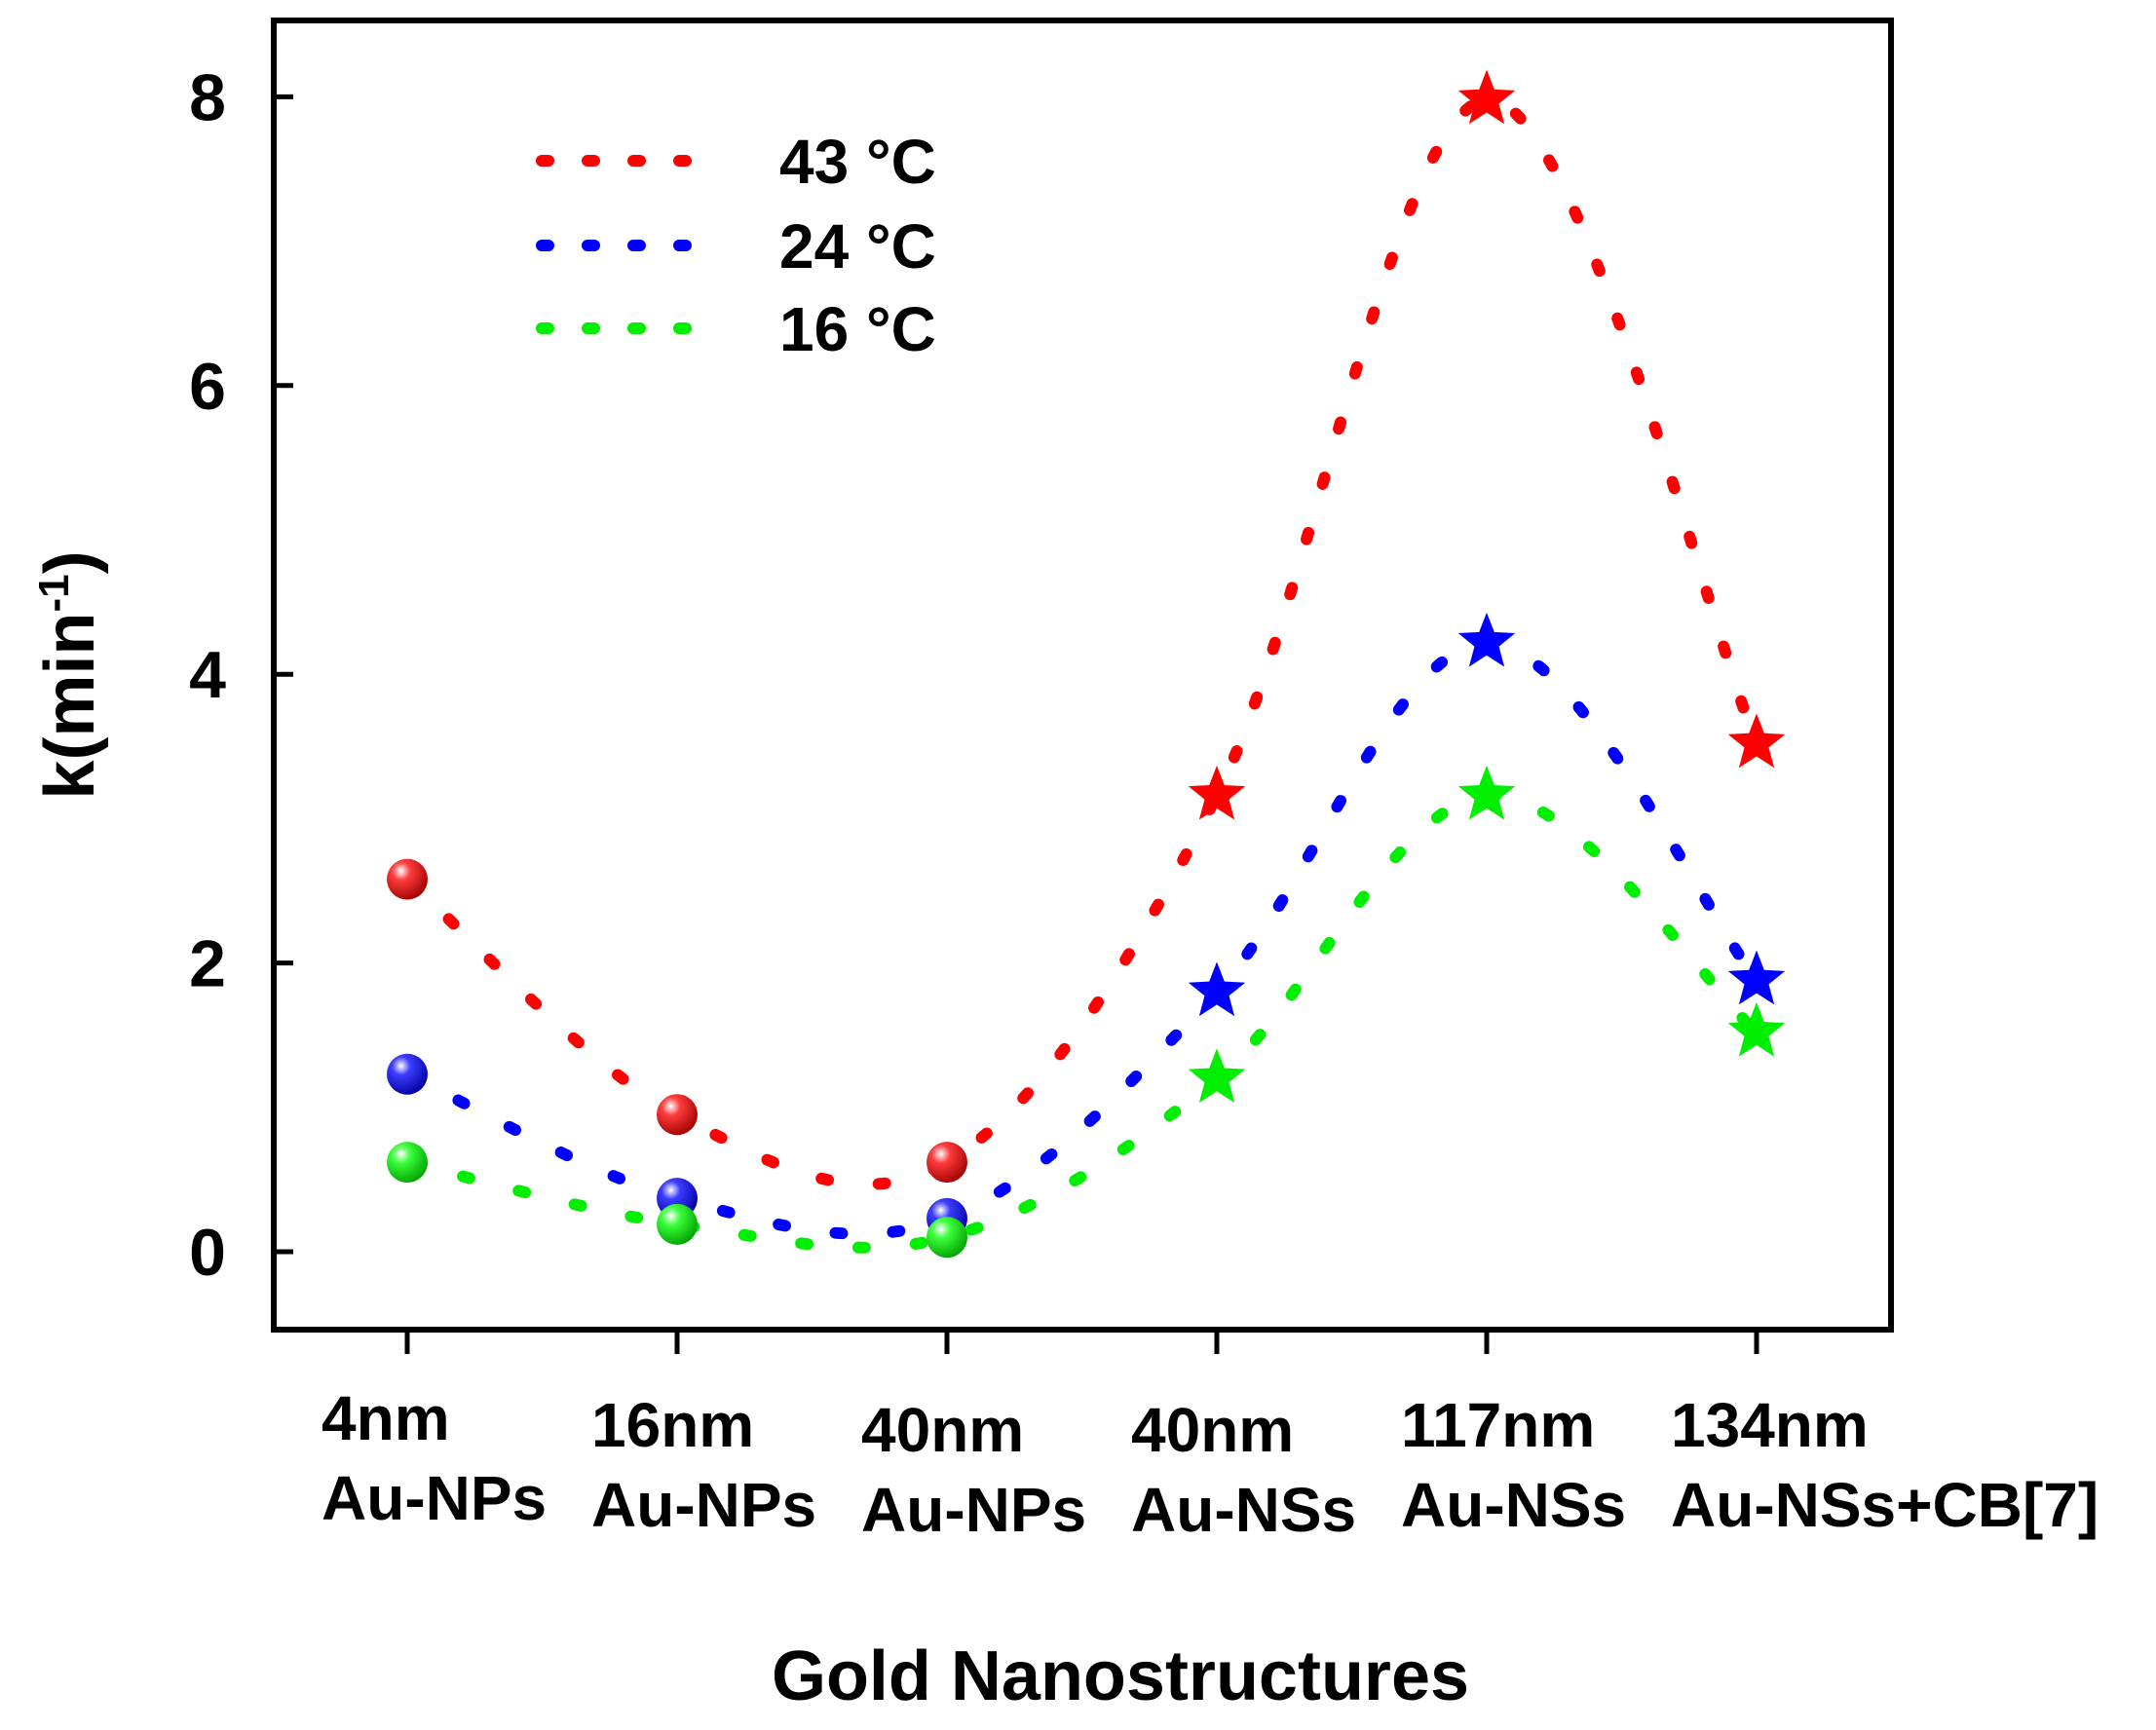  I want to click on y-tick-label: 2, so click(207, 964).